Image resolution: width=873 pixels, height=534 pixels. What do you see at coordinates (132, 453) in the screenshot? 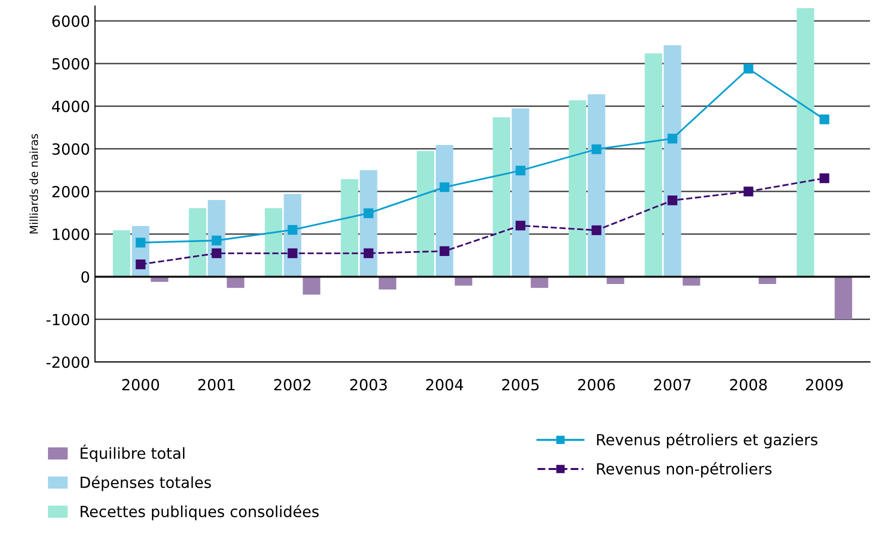
I see `legend-label: Équilibre total` at bounding box center [132, 453].